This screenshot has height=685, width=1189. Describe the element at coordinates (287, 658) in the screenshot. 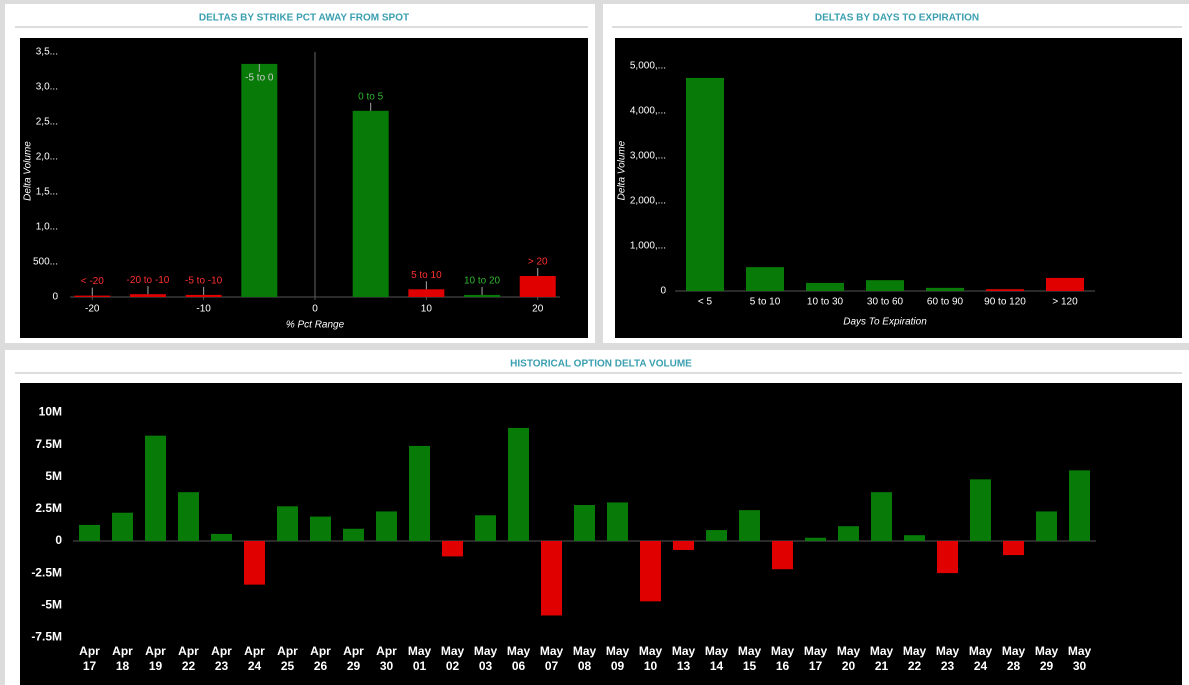

I see `x-tick-label: Apr 25` at that location.